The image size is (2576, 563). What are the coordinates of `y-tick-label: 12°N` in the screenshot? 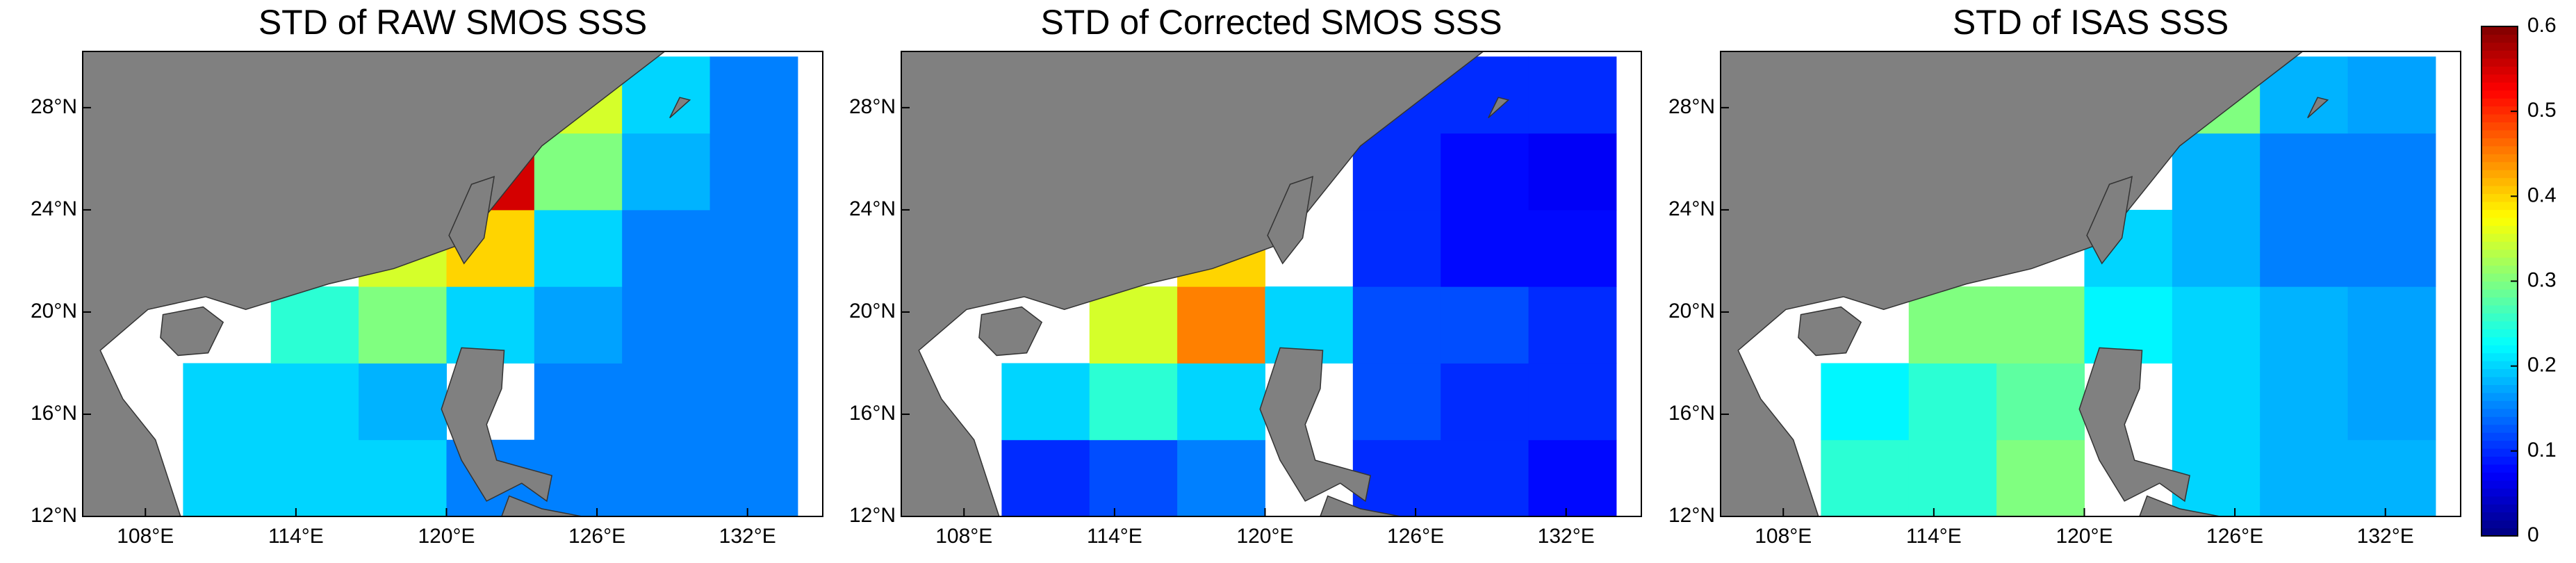 It's located at (54, 515).